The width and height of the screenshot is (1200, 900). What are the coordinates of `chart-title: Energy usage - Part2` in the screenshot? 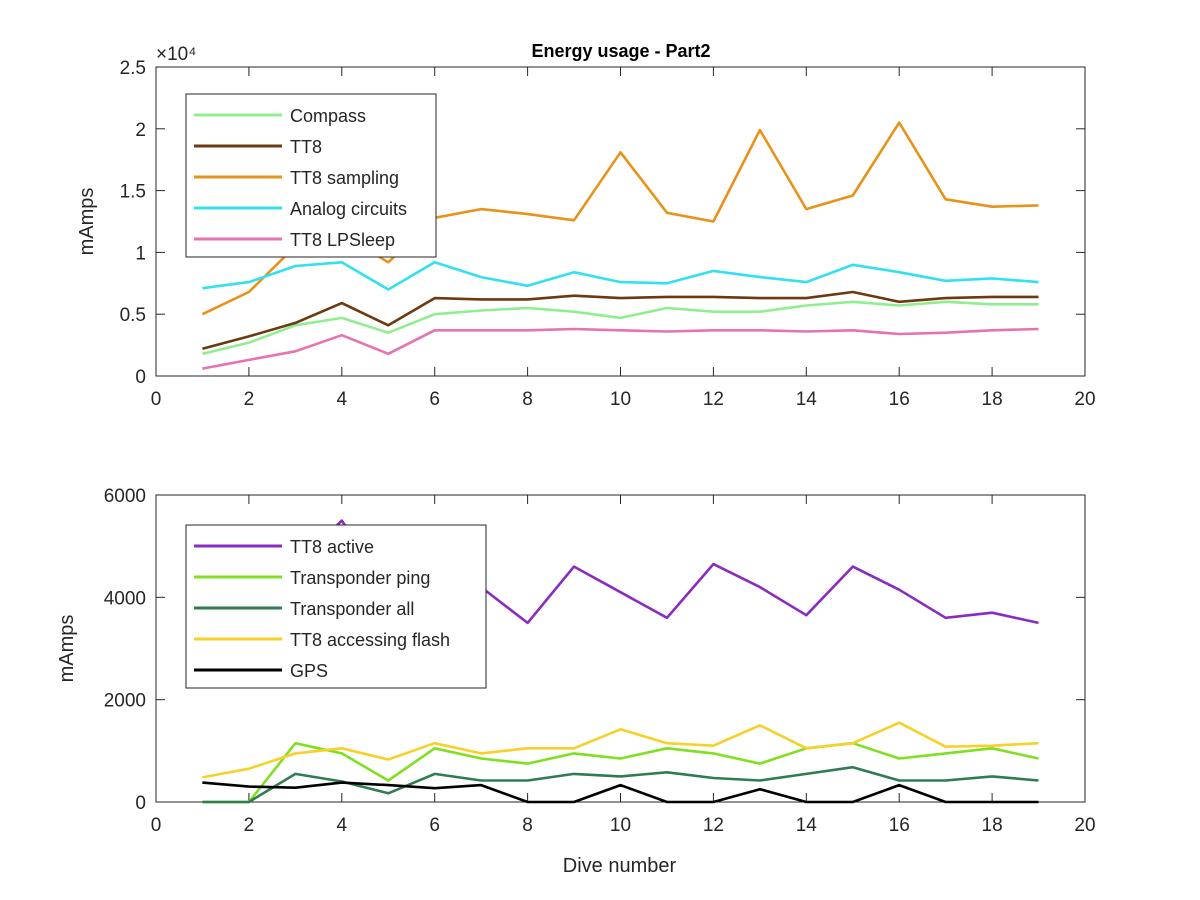 It's located at (620, 51).